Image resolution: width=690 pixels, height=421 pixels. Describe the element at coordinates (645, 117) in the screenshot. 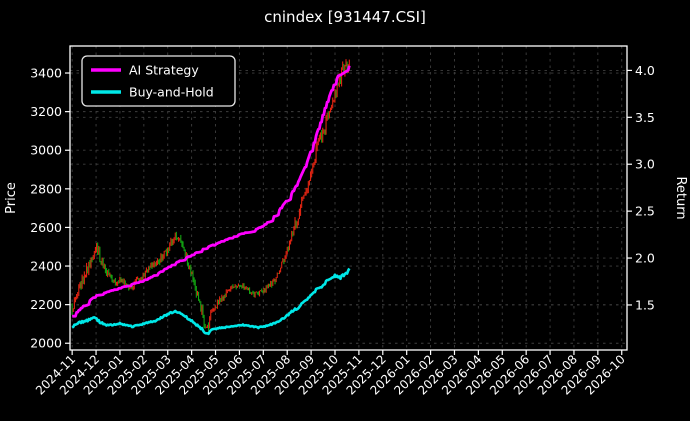

I see `return-tick-label: 3.5` at that location.